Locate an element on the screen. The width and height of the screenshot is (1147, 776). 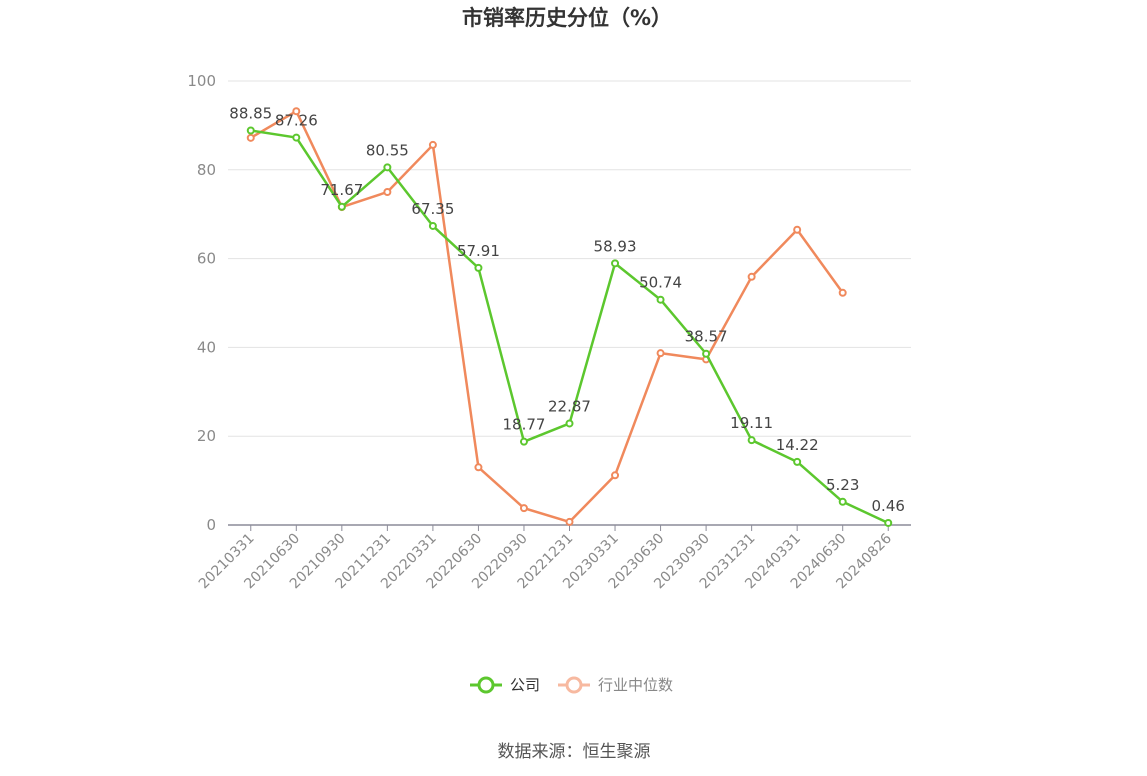
y-tick-label: 40 is located at coordinates (206, 347).